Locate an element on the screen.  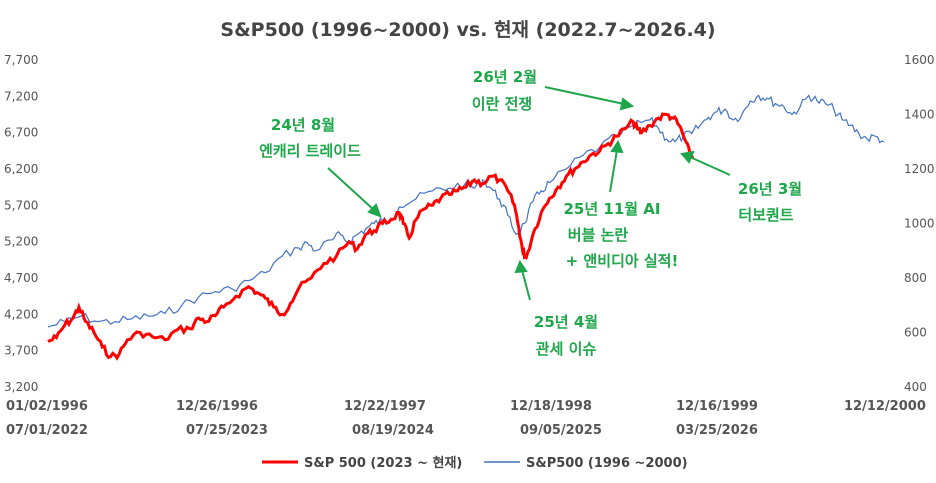
annotation-iran-war: 26년 2월 이란 전쟁 is located at coordinates (504, 90).